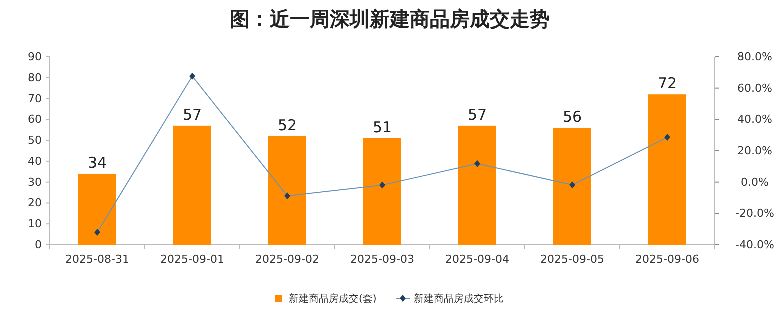 The width and height of the screenshot is (780, 328). Describe the element at coordinates (572, 117) in the screenshot. I see `data-label: 56` at that location.